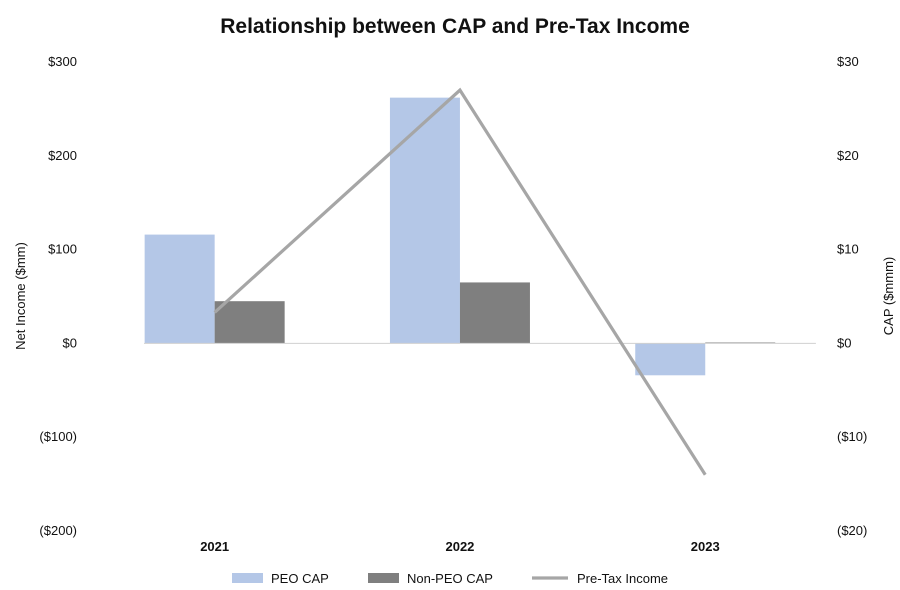  What do you see at coordinates (848, 155) in the screenshot?
I see `right-tick-label: $20` at bounding box center [848, 155].